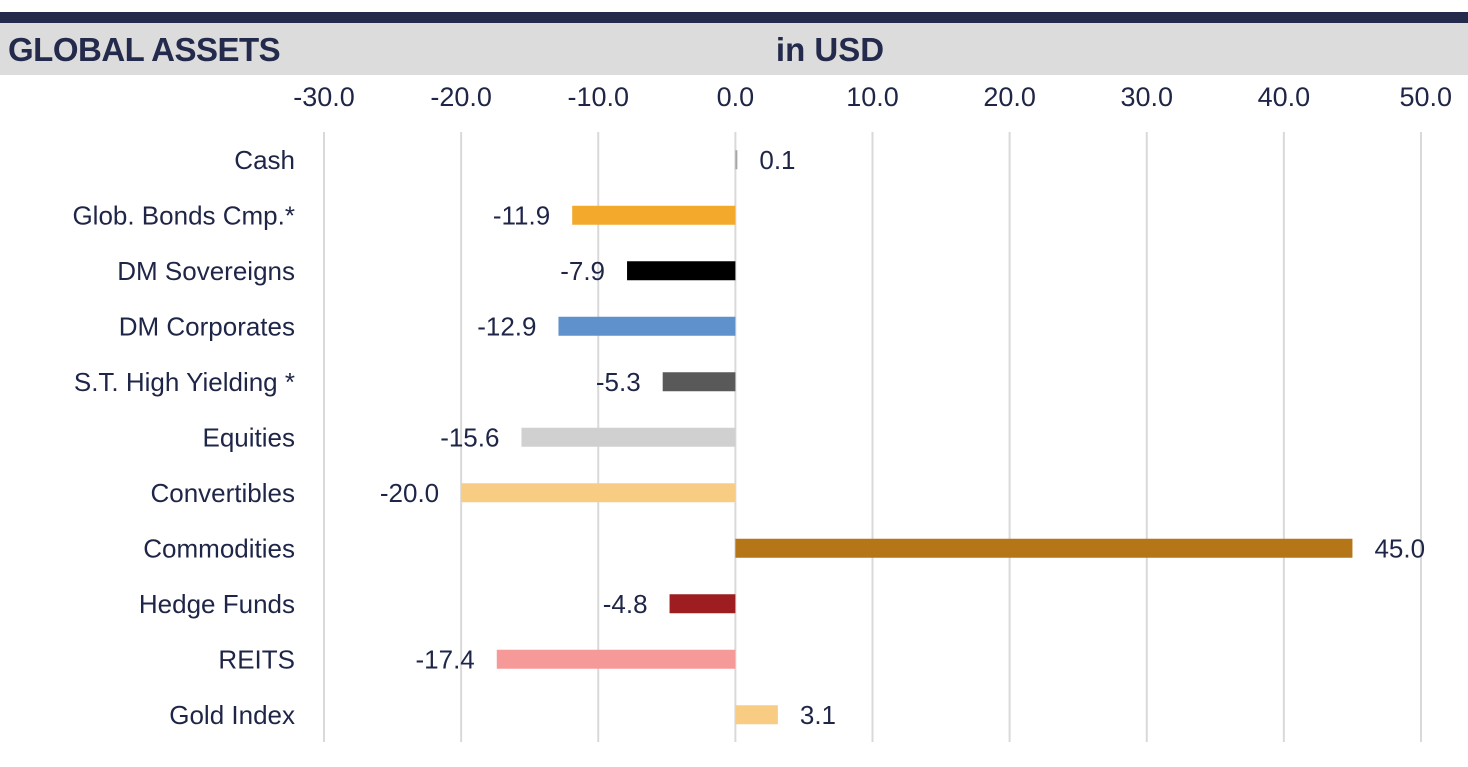 This screenshot has width=1468, height=767. I want to click on x-axis-tick-labels: -30.0 -20.0 -10.0 0.0 10.0 20.0 30.0 40.0 50.0, so click(872, 97).